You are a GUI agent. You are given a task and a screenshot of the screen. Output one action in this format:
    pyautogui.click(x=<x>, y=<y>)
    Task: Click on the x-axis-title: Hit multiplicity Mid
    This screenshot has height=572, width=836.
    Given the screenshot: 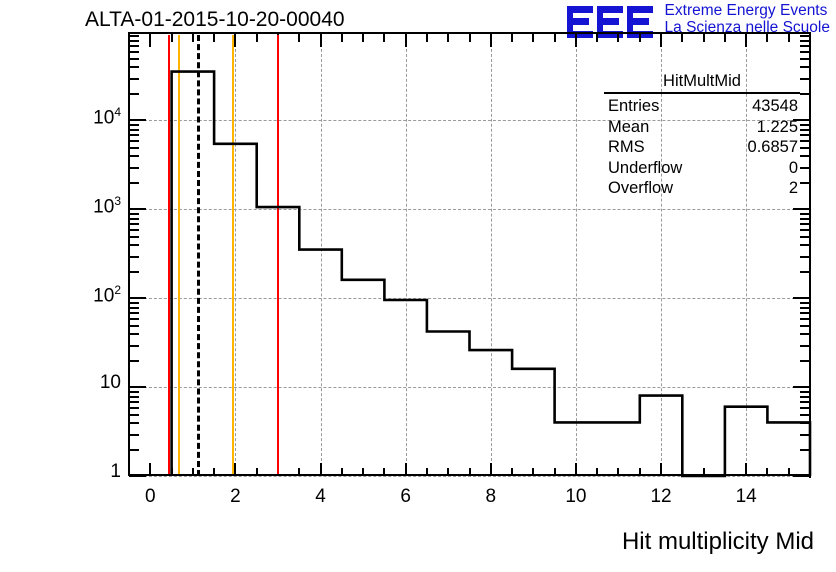 What is the action you would take?
    pyautogui.click(x=717, y=541)
    